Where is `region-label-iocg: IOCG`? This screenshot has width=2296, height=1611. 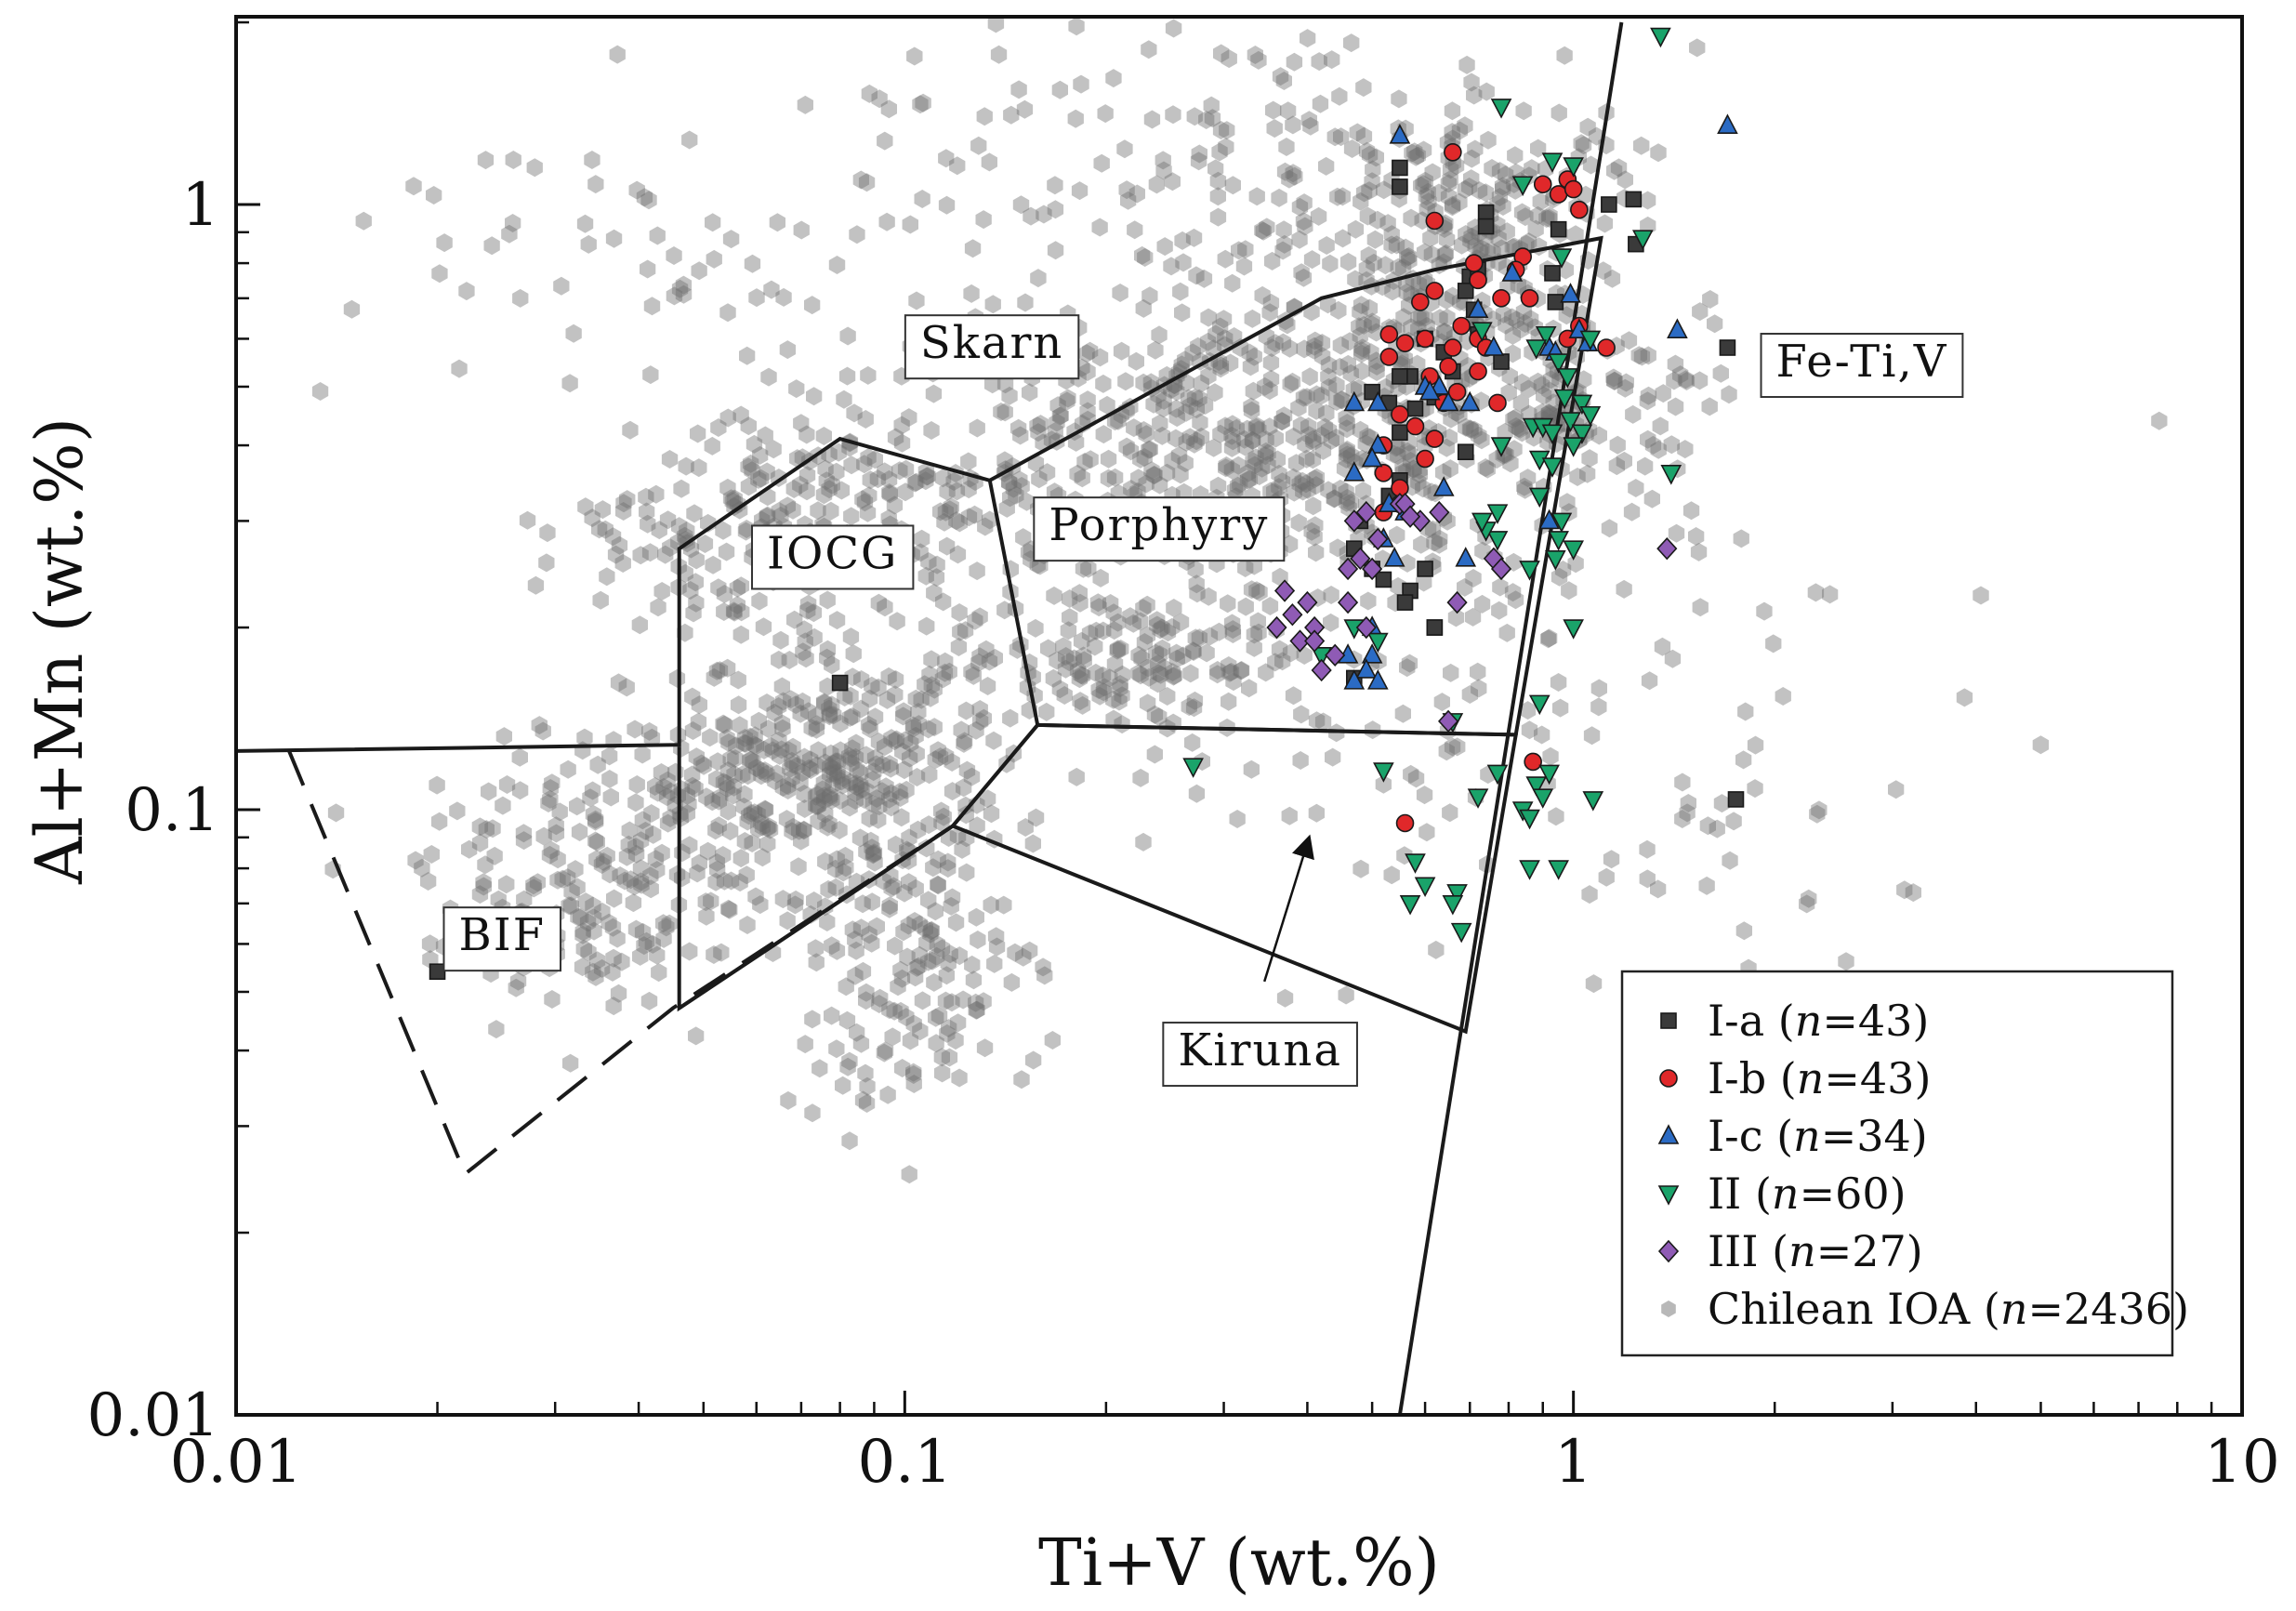
region-label-iocg: IOCG is located at coordinates (833, 557).